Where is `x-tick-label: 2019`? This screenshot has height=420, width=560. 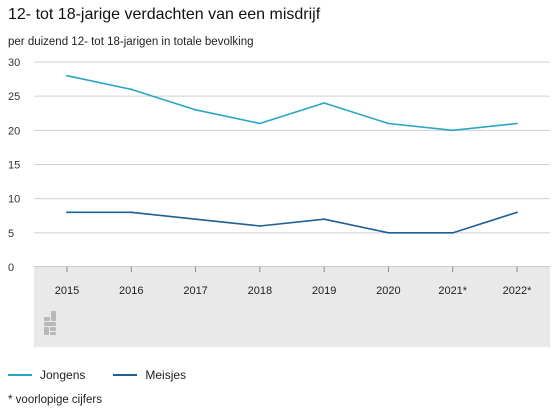
x-tick-label: 2019 is located at coordinates (324, 291).